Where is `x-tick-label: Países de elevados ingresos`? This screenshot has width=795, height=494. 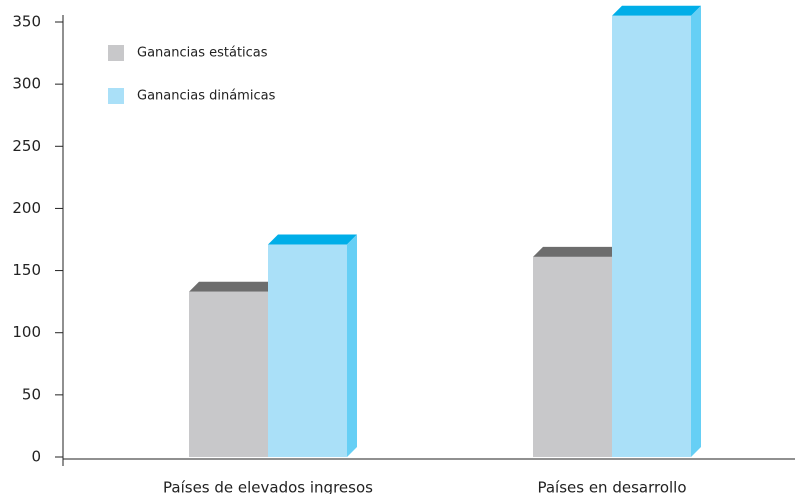 x-tick-label: Países de elevados ingresos is located at coordinates (268, 486).